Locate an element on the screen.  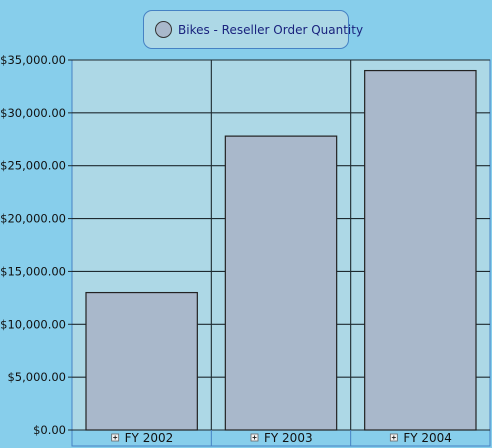
bar-fy-2002 is located at coordinates (141, 361).